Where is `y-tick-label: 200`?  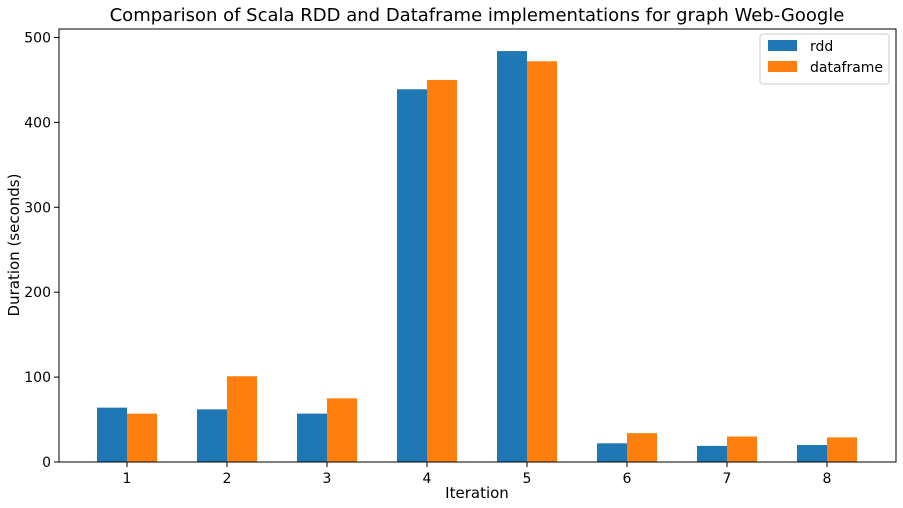 y-tick-label: 200 is located at coordinates (37, 293).